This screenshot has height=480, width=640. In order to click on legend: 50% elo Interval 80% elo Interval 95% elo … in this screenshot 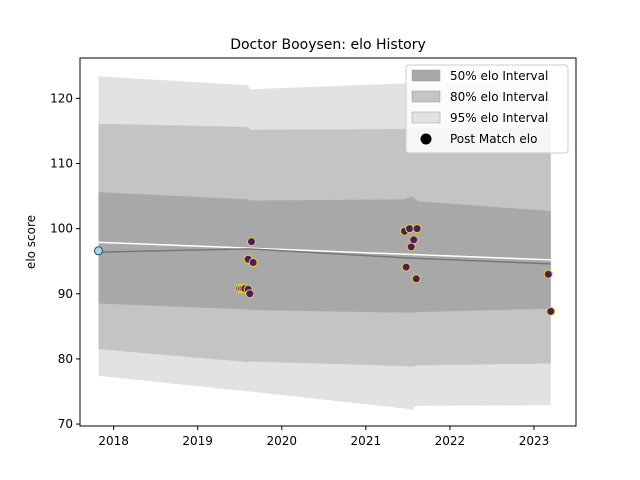, I will do `click(487, 109)`.